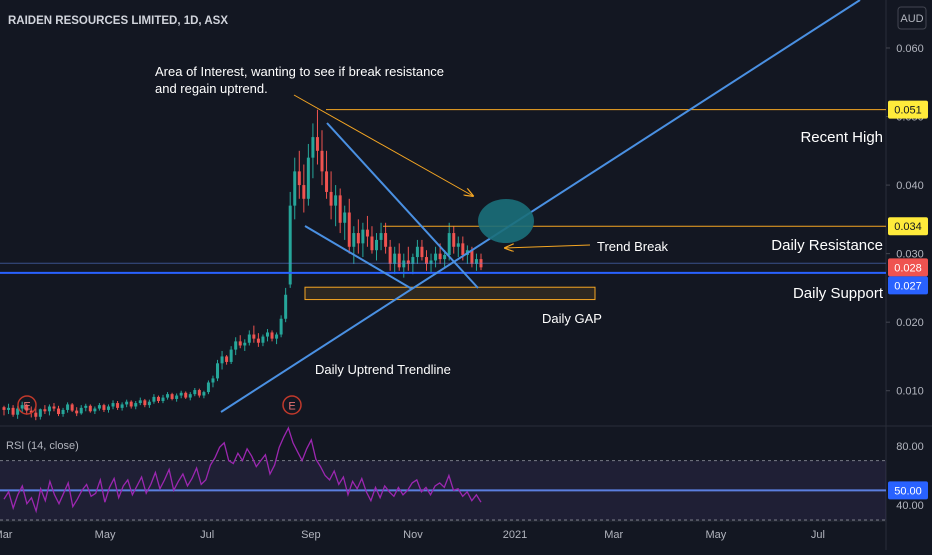 This screenshot has height=555, width=932. Describe the element at coordinates (292, 405) in the screenshot. I see `earnings-marker-2: E` at that location.